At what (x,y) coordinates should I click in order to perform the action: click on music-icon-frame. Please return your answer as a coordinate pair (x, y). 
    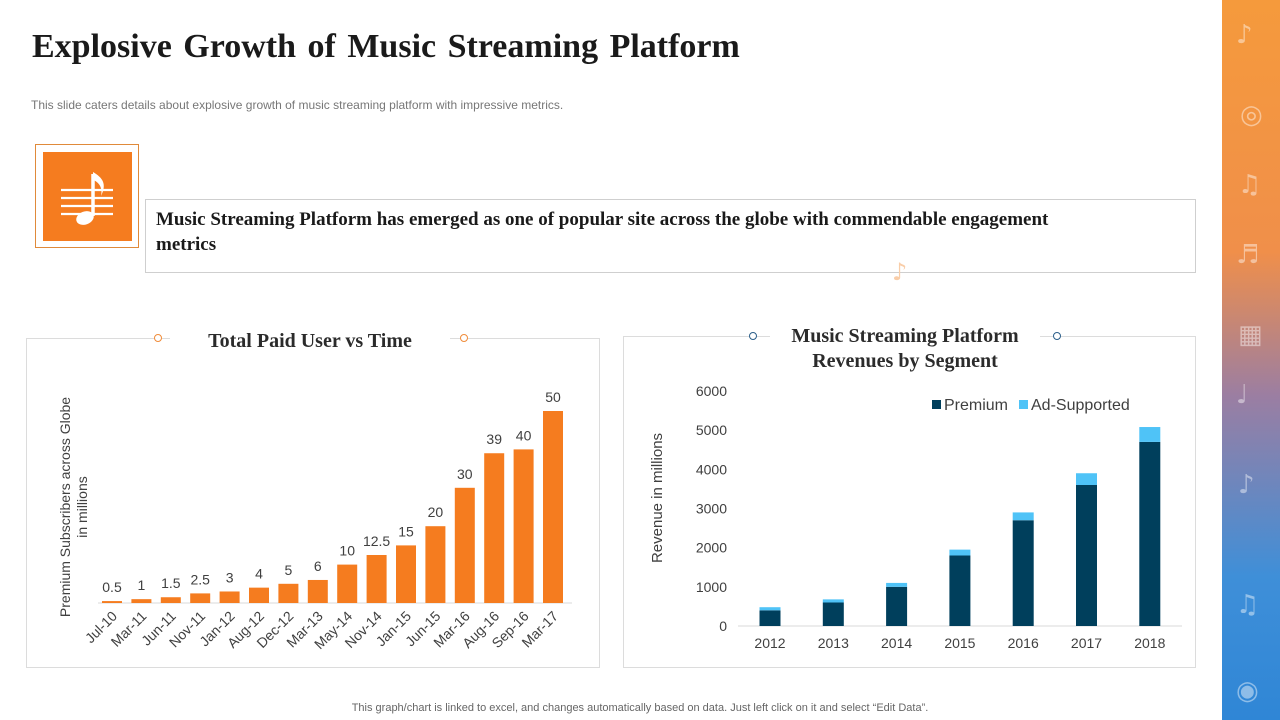
    Looking at the image, I should click on (87, 196).